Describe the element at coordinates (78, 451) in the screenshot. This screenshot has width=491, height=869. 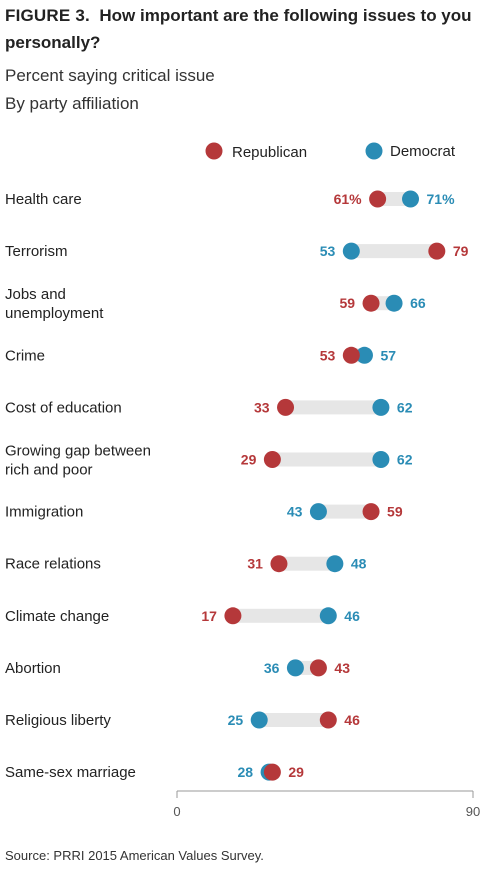
I see `category-label: Growing gap between` at that location.